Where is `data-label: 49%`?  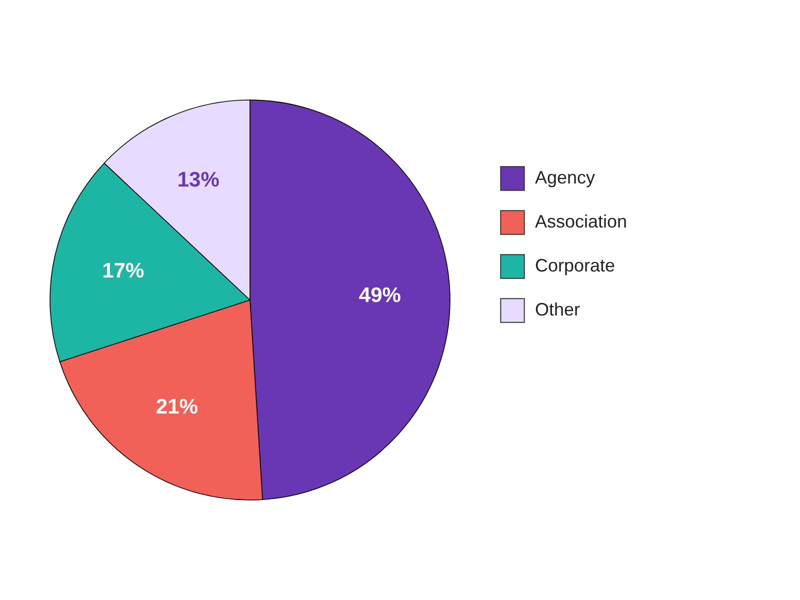 data-label: 49% is located at coordinates (380, 295).